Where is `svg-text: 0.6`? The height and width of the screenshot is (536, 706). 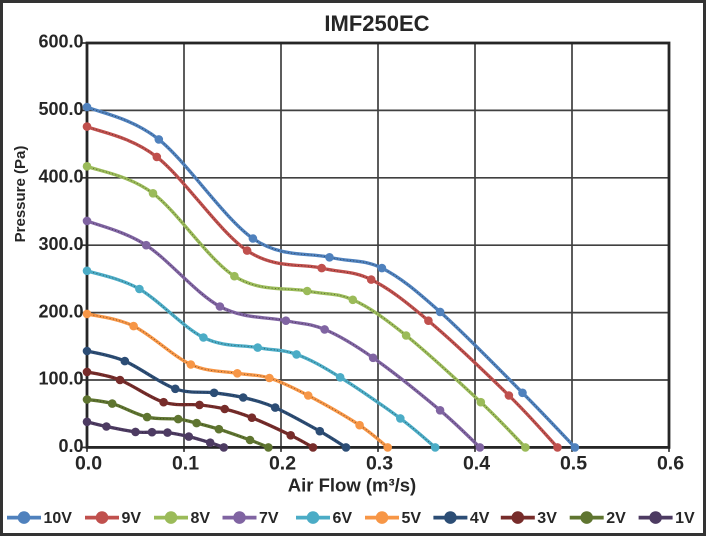 svg-text: 0.6 is located at coordinates (670, 464).